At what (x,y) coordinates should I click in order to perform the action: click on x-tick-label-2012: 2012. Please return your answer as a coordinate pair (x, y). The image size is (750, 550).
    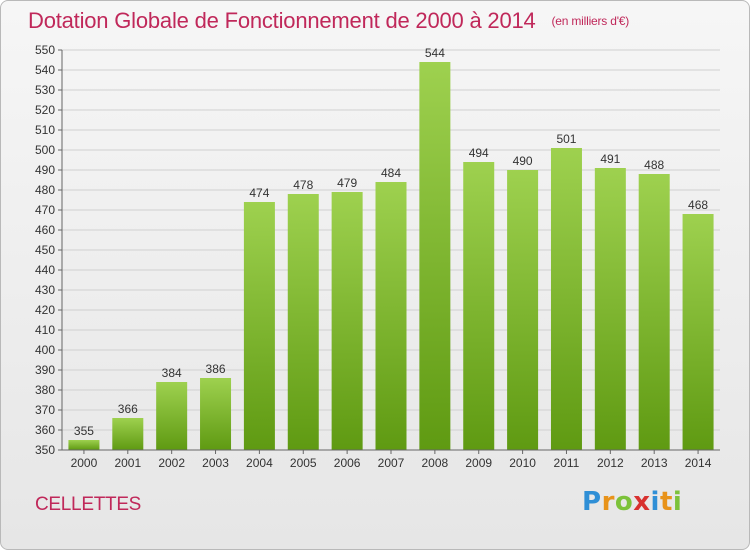
    Looking at the image, I should click on (610, 463).